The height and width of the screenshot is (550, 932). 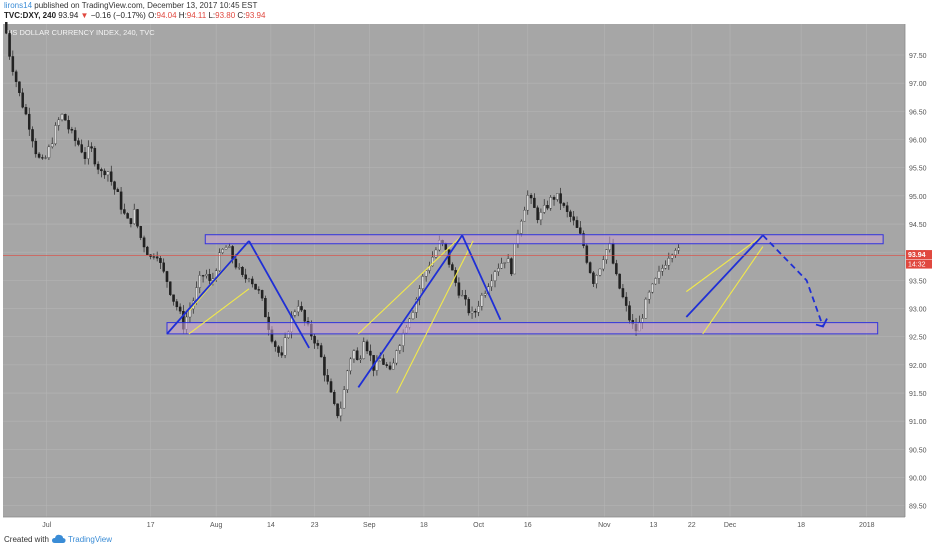 What do you see at coordinates (918, 141) in the screenshot?
I see `y-tick-label: 96.00` at bounding box center [918, 141].